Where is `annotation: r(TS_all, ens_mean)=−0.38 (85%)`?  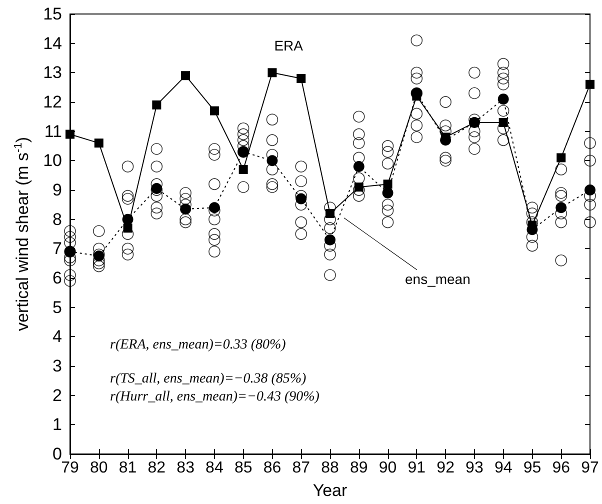 annotation: r(TS_all, ens_mean)=−0.38 (85%) is located at coordinates (208, 379).